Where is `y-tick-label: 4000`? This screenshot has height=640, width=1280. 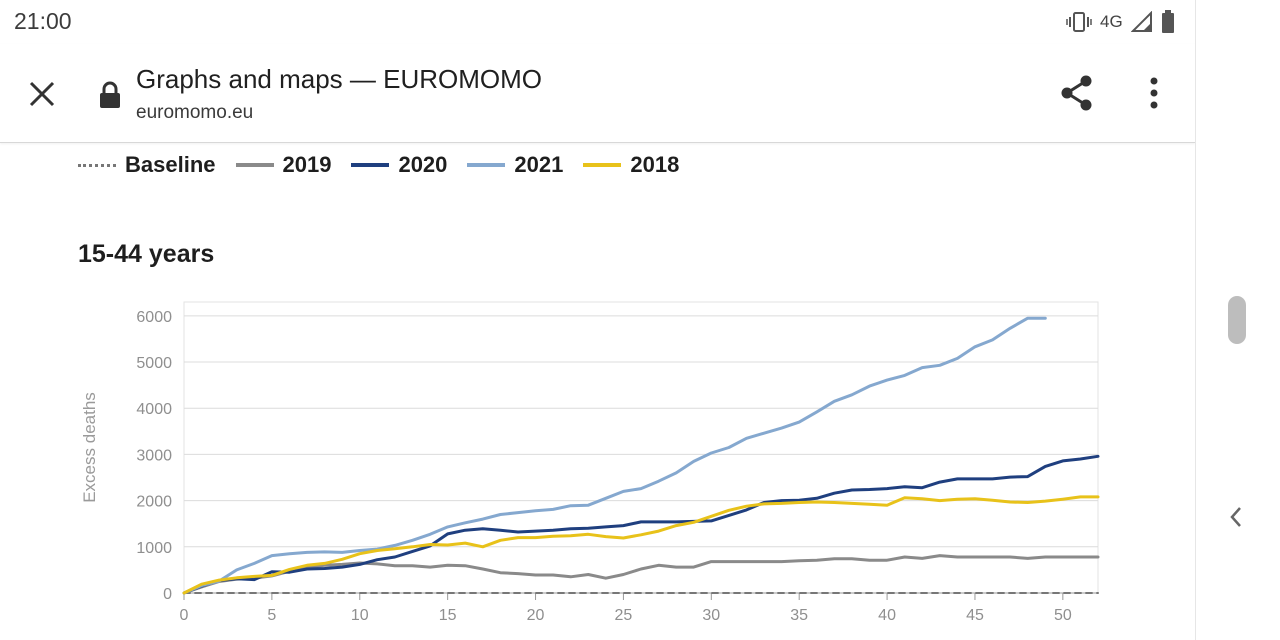
y-tick-label: 4000 is located at coordinates (154, 409).